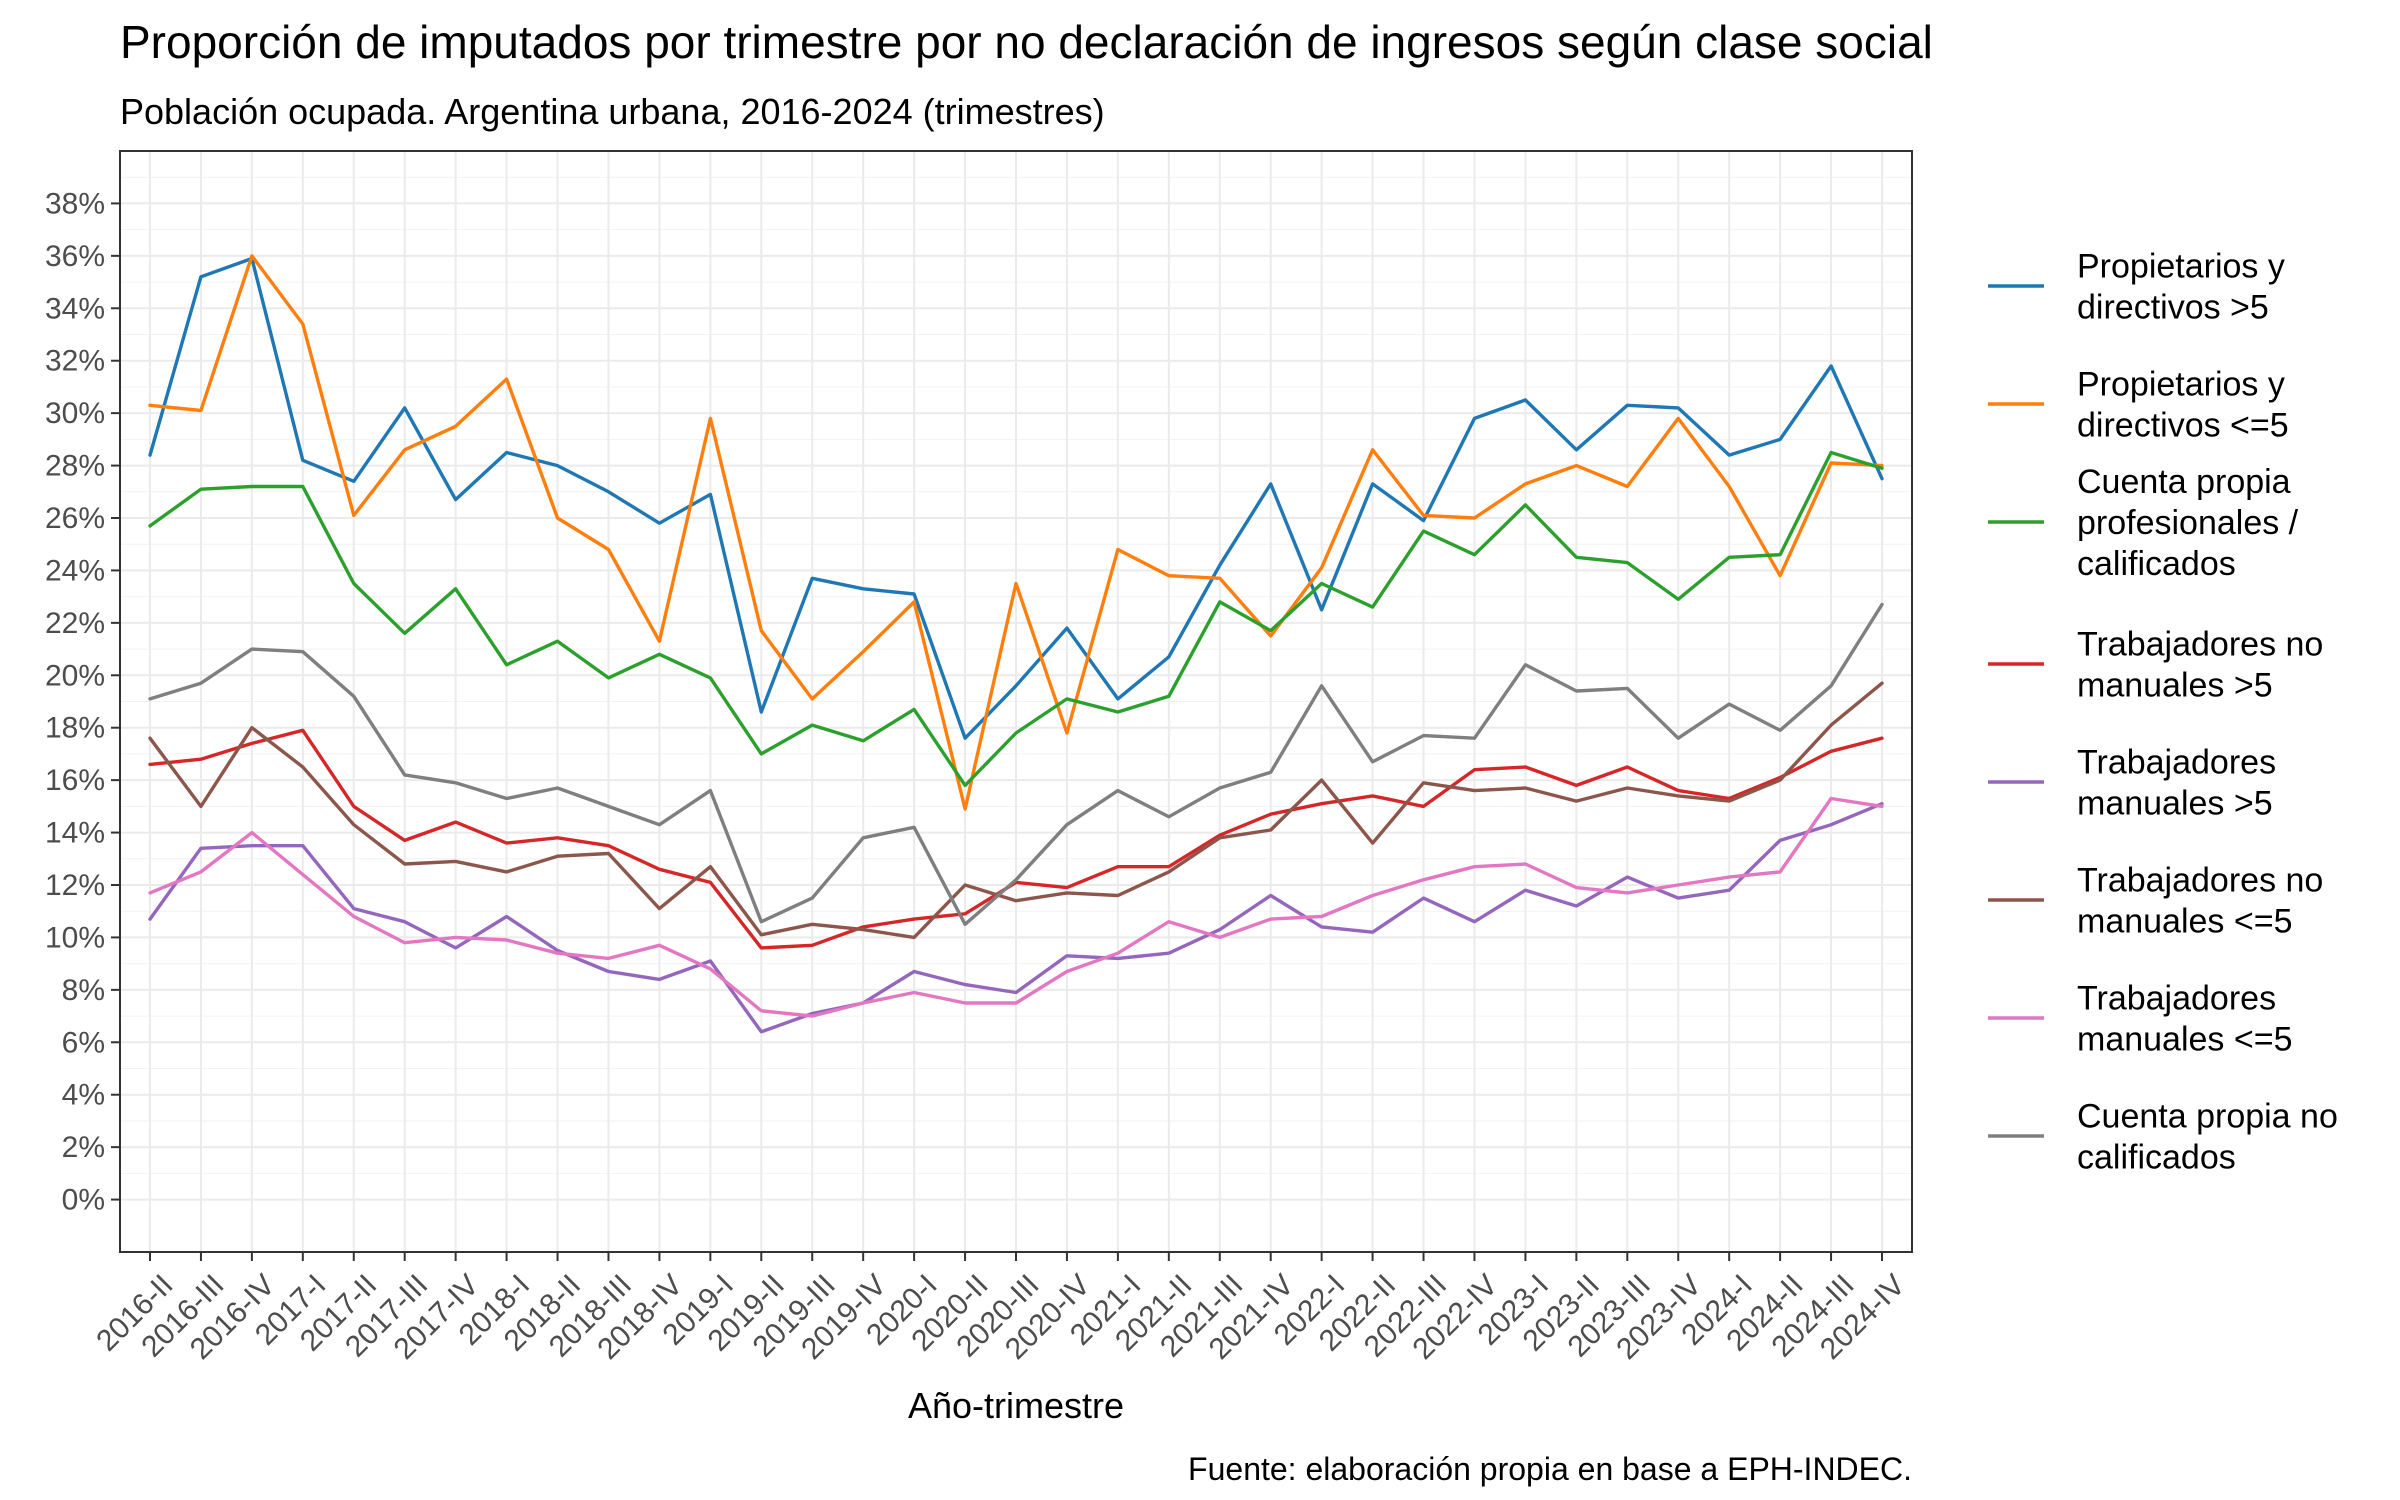 The image size is (2400, 1500). I want to click on y-tick-label: 10%, so click(75, 937).